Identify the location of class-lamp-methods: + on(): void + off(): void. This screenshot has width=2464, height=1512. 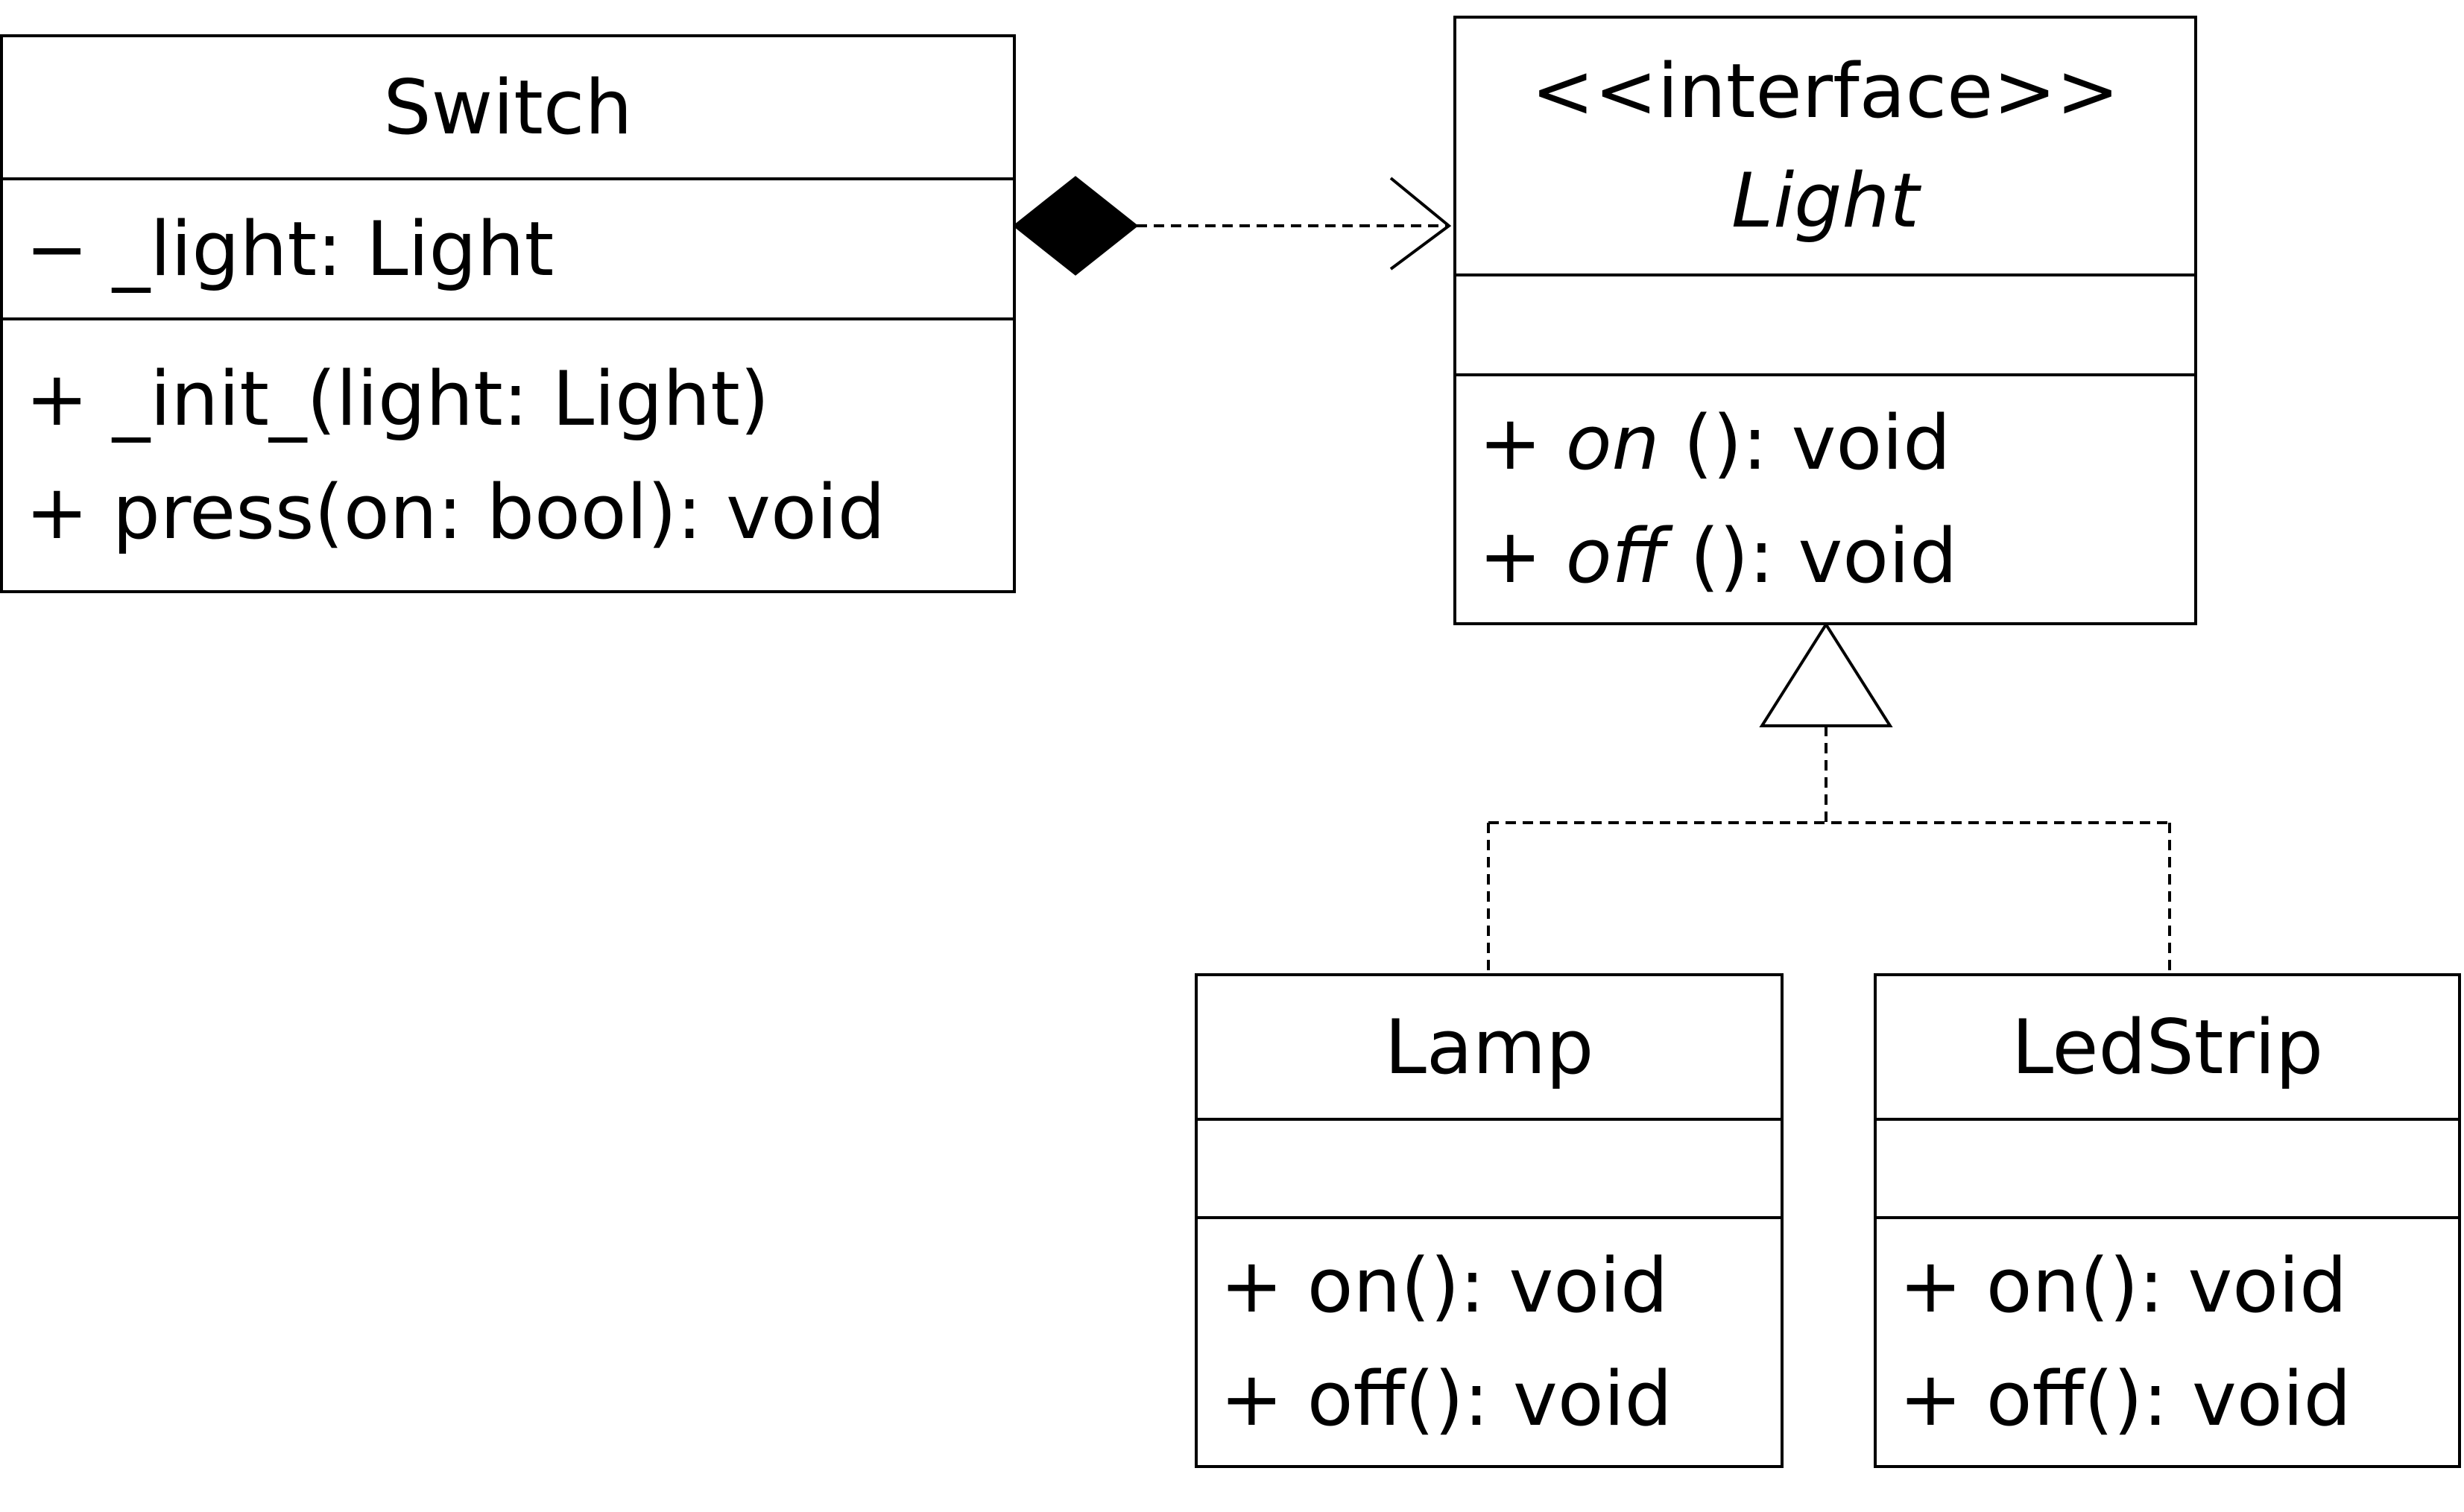
(1489, 1340).